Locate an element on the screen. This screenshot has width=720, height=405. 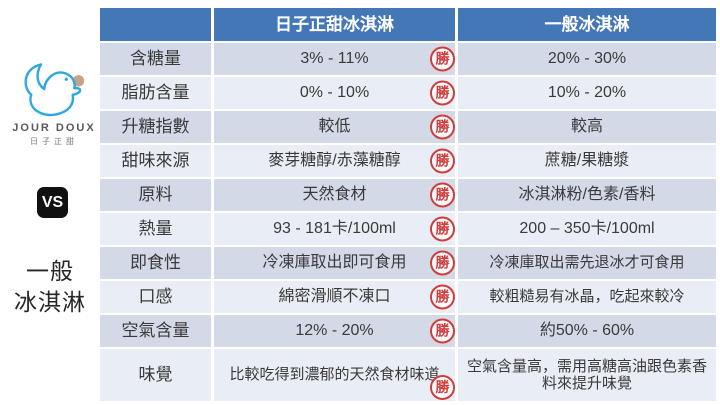
row-label: 熱量 is located at coordinates (155, 229).